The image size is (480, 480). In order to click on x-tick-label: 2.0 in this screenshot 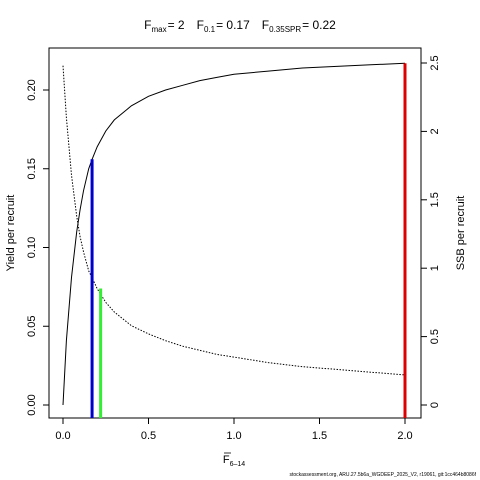, I will do `click(404, 436)`.